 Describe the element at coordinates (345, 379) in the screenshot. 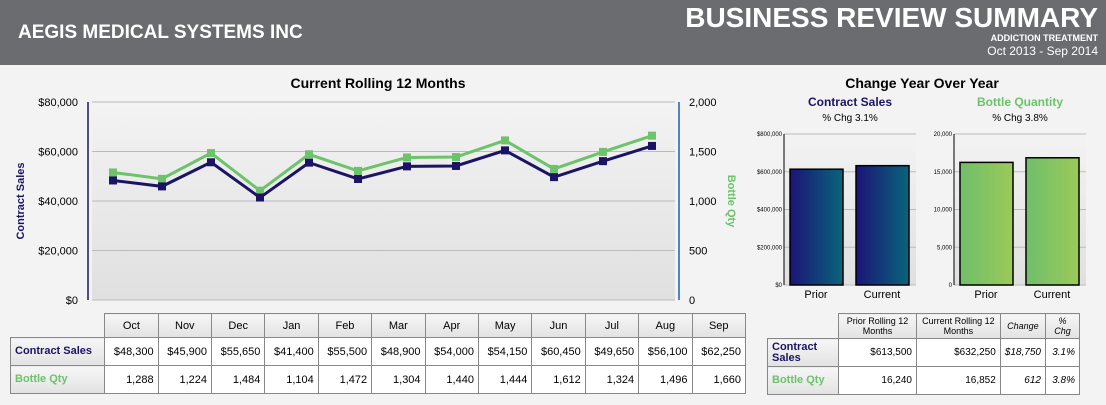

I see `table-cell: 1,472` at that location.